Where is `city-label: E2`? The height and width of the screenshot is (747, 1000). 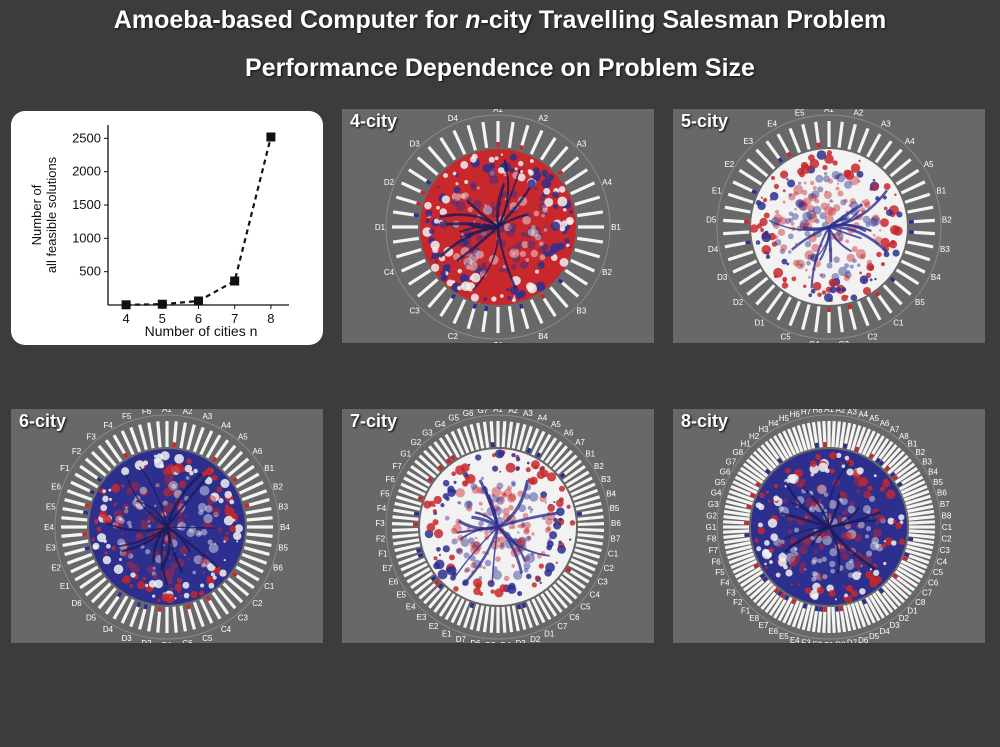 city-label: E2 is located at coordinates (729, 164).